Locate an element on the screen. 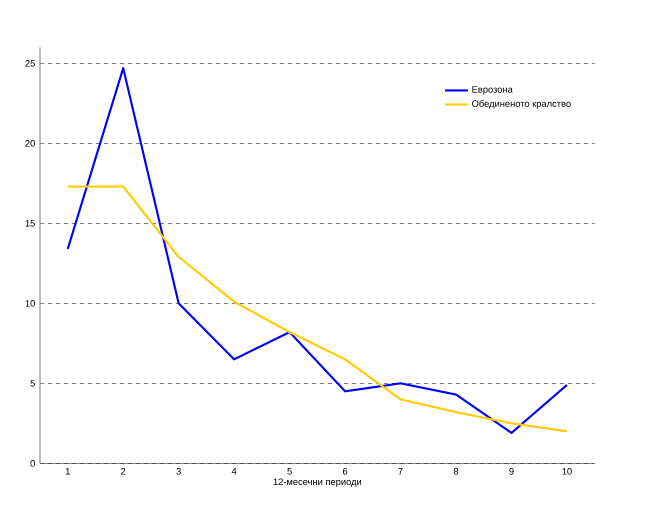 This screenshot has width=666, height=518. y-tick-label: 0 is located at coordinates (32, 463).